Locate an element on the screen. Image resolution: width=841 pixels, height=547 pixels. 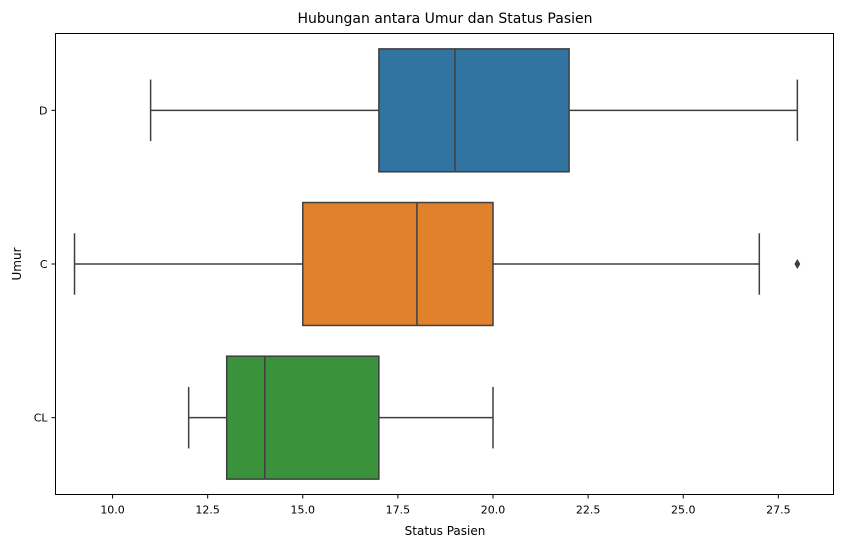
x-tick-label: 22.5 is located at coordinates (588, 510).